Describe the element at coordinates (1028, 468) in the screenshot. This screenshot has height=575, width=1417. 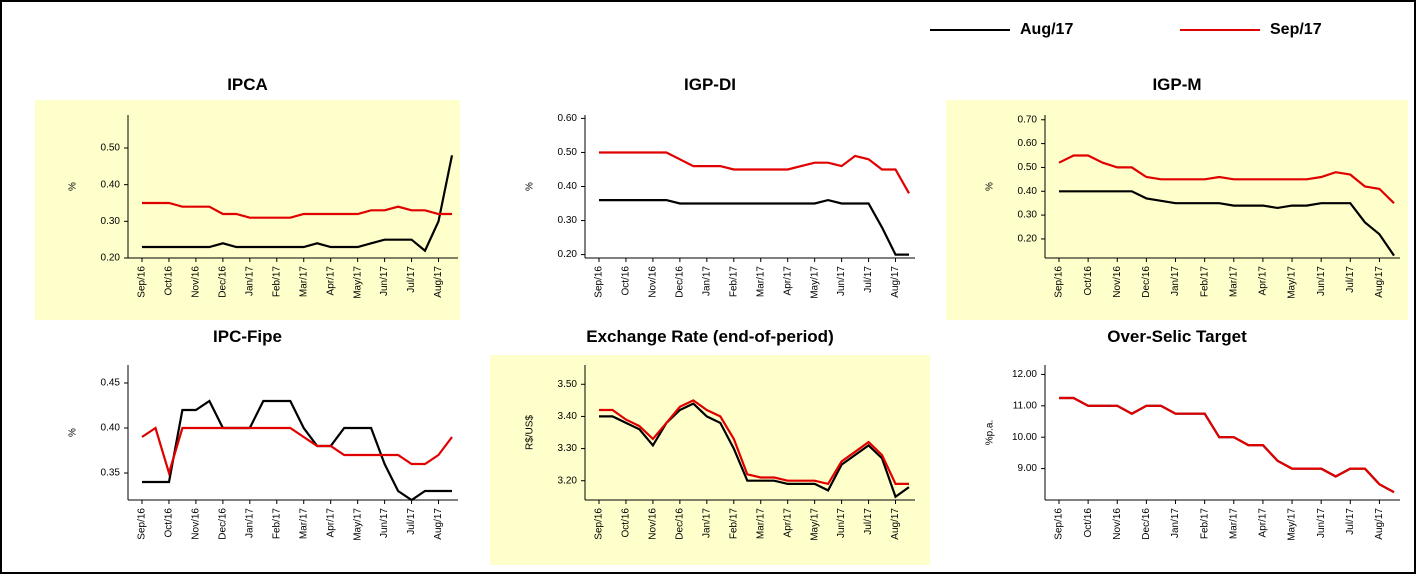
I see `y-tick-label: 9.00` at that location.